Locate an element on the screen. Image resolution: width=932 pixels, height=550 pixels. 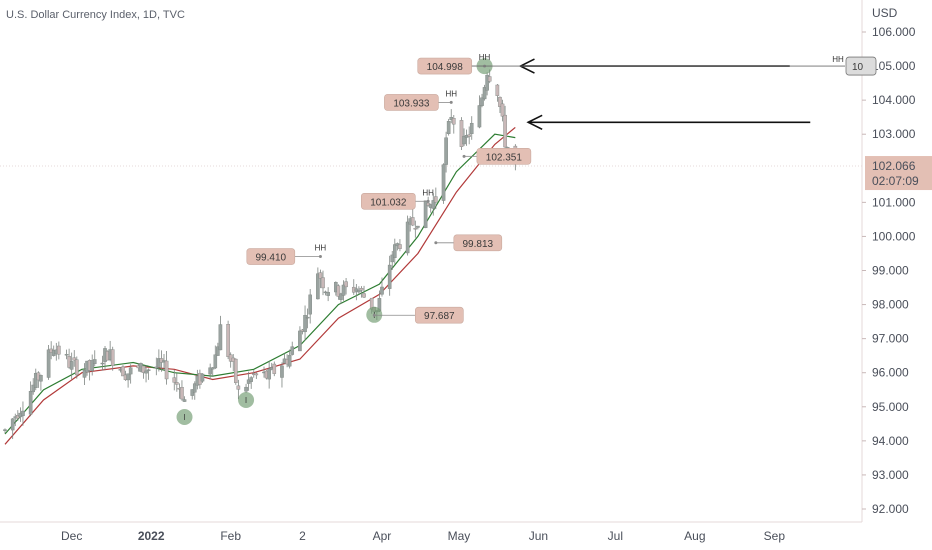
y-tick-label: 100.000 is located at coordinates (894, 236).